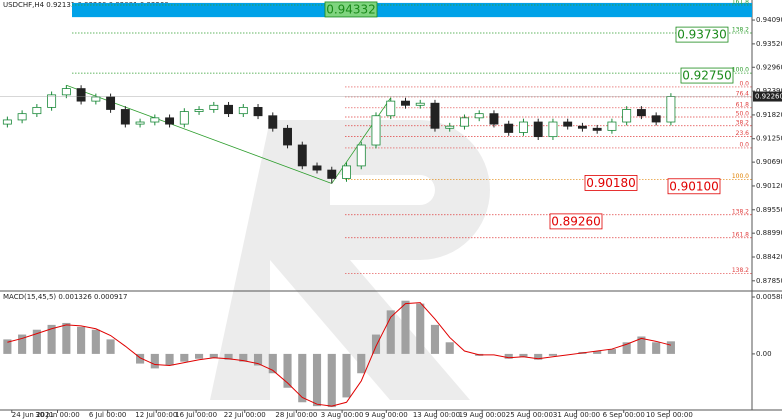 Image resolution: width=782 pixels, height=420 pixels. I want to click on x-tick-label: 9 Aug 00:00, so click(386, 415).